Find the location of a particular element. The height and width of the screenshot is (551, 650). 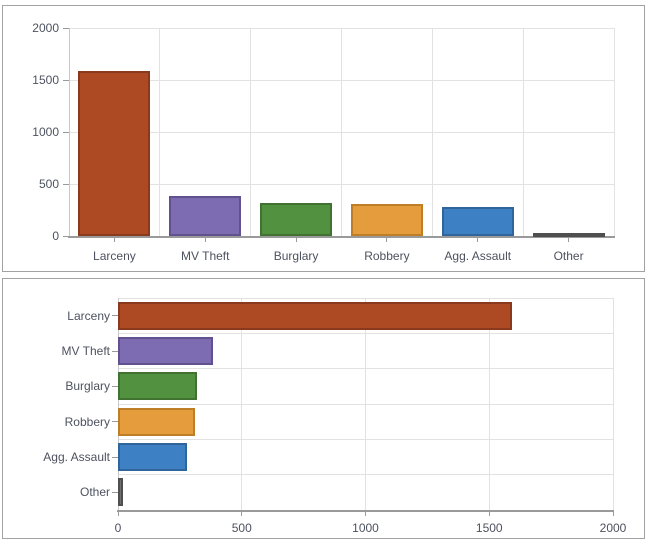

x-tick-label: 0 is located at coordinates (118, 528).